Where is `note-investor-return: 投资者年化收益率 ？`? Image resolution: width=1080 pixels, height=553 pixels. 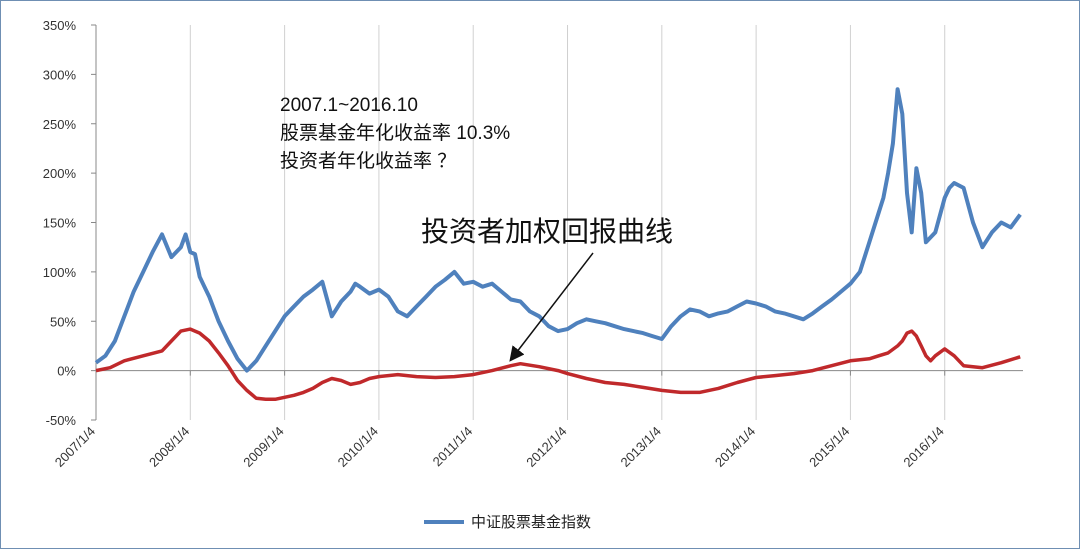 note-investor-return: 投资者年化收益率 ？ is located at coordinates (368, 161).